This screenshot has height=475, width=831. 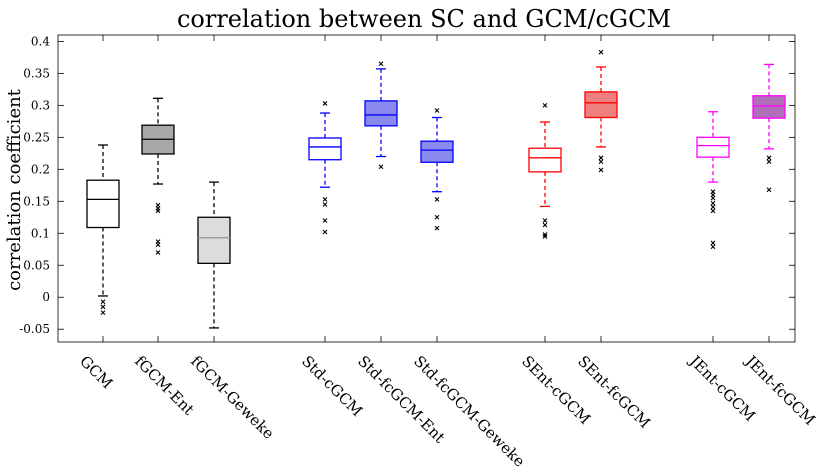 What do you see at coordinates (36, 137) in the screenshot?
I see `y-tick-label: 0.25` at bounding box center [36, 137].